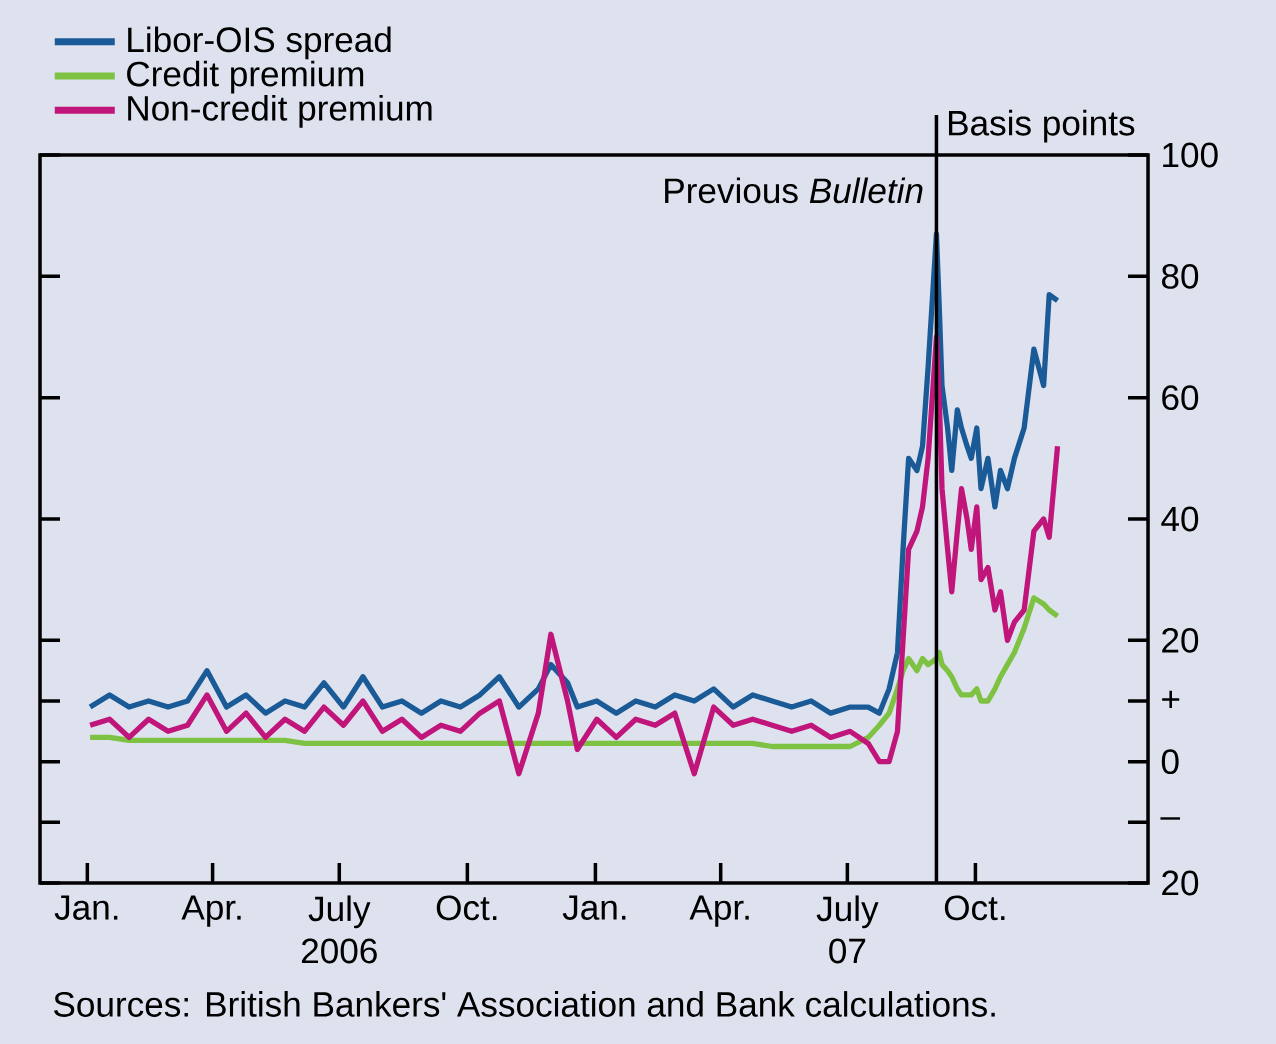 The height and width of the screenshot is (1044, 1276). What do you see at coordinates (1170, 762) in the screenshot?
I see `y-tick-label: 0` at bounding box center [1170, 762].